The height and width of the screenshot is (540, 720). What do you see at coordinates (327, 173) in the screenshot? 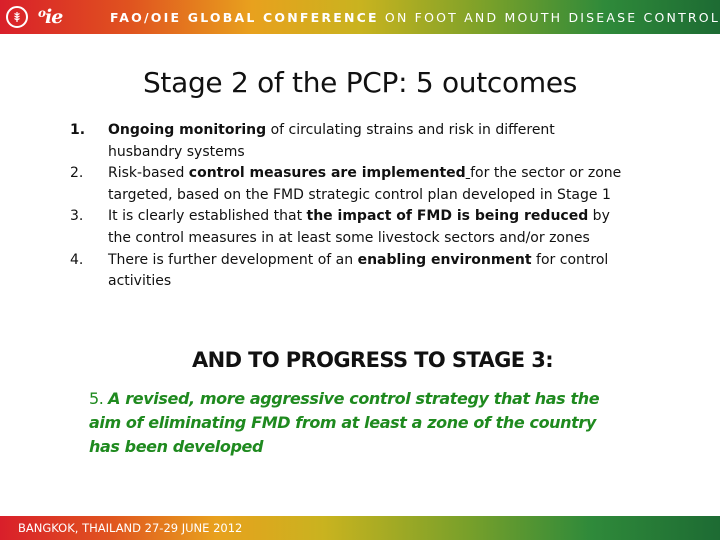
I see `outcome-text-part: control measures are implemented` at bounding box center [327, 173].